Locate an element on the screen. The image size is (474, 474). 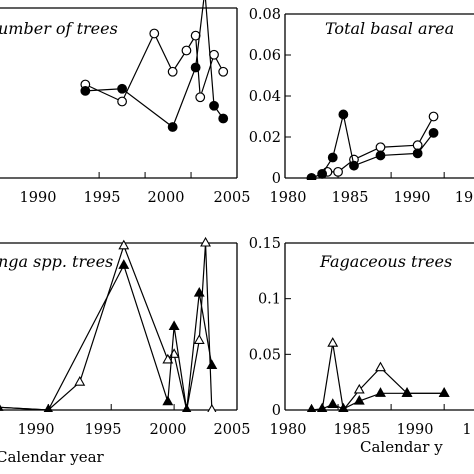
x-tick-label: 19 is located at coordinates (464, 198).